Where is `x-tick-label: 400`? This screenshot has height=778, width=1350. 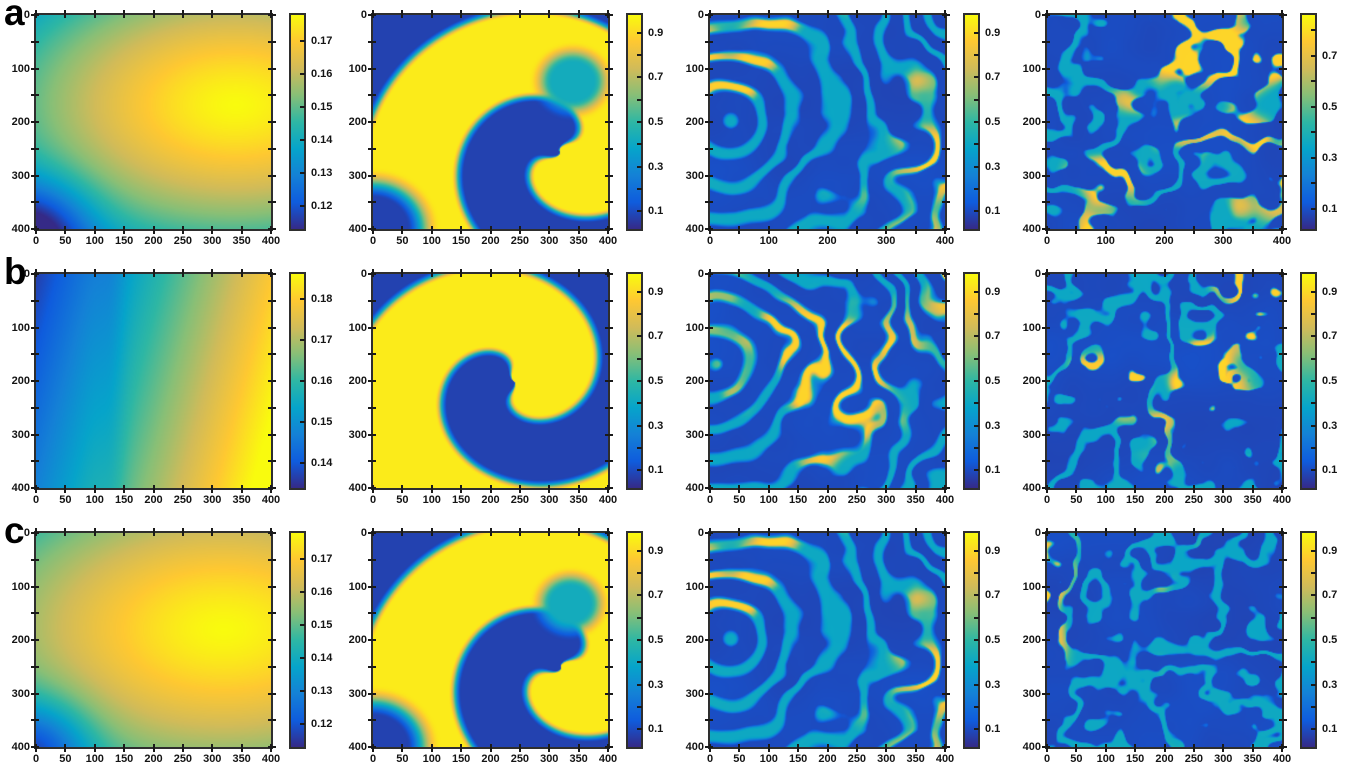
x-tick-label: 400 is located at coordinates (945, 500).